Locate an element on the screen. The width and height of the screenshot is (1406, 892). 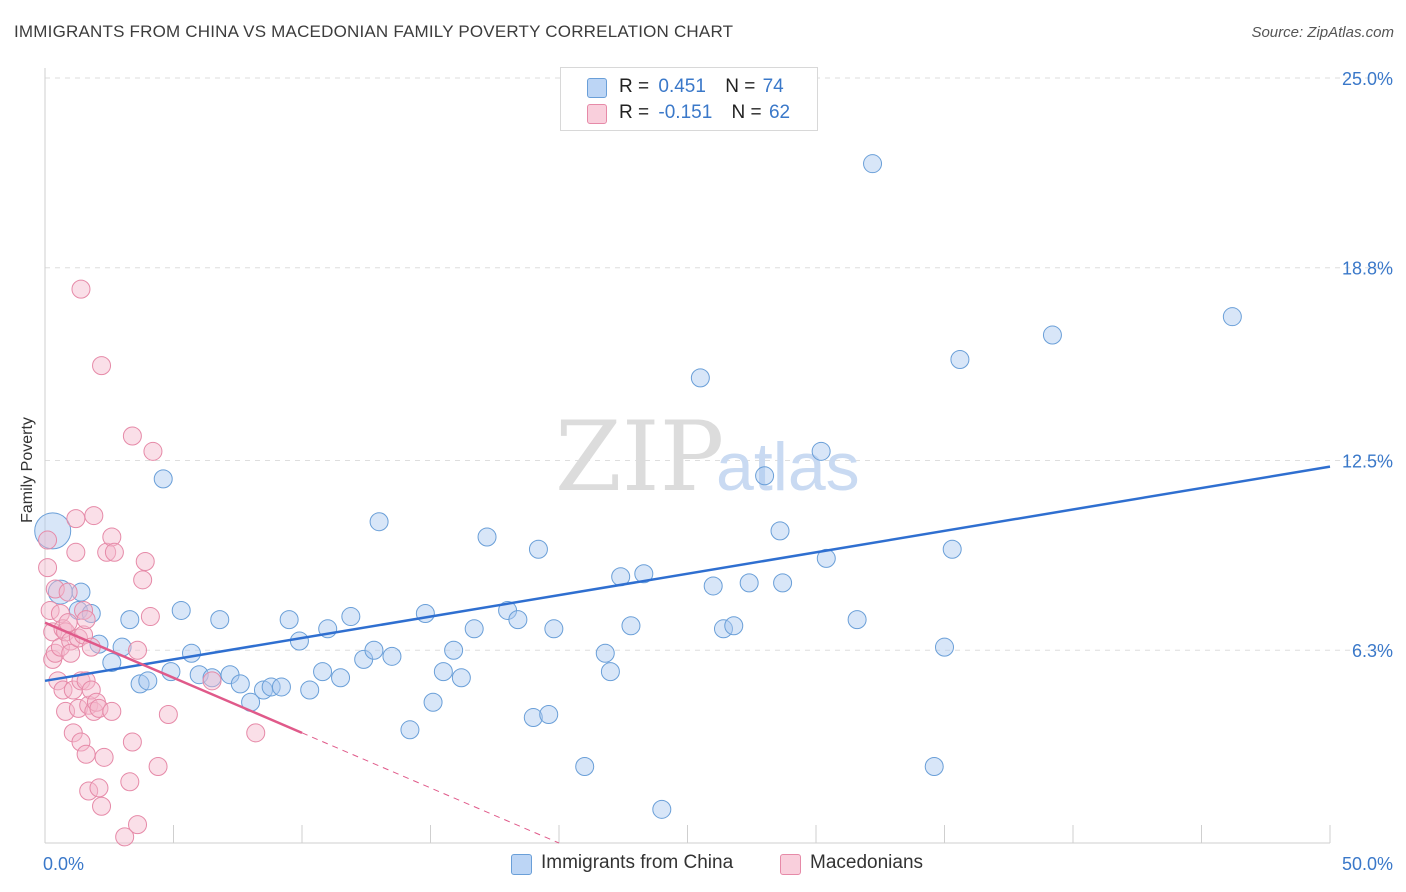
legend-text-macedonians: R = -0.151 N = 62 is located at coordinates (705, 112).